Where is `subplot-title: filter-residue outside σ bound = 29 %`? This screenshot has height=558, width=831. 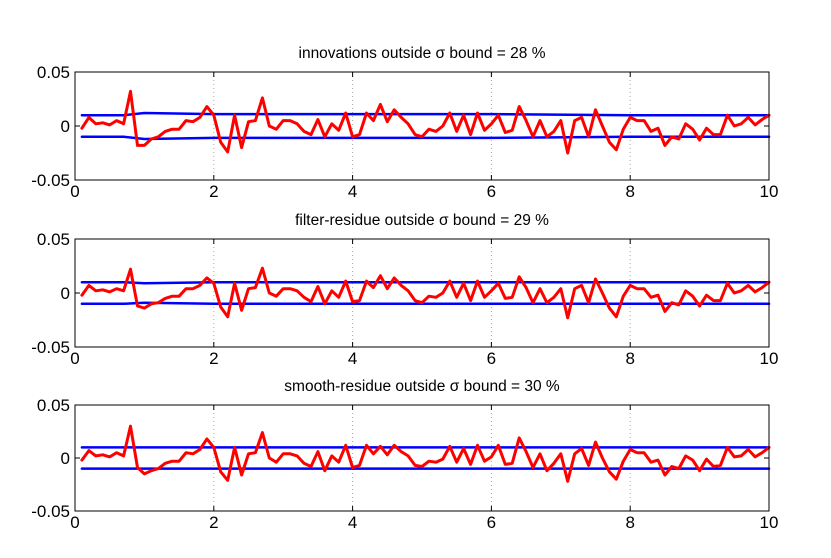 subplot-title: filter-residue outside σ bound = 29 % is located at coordinates (422, 220).